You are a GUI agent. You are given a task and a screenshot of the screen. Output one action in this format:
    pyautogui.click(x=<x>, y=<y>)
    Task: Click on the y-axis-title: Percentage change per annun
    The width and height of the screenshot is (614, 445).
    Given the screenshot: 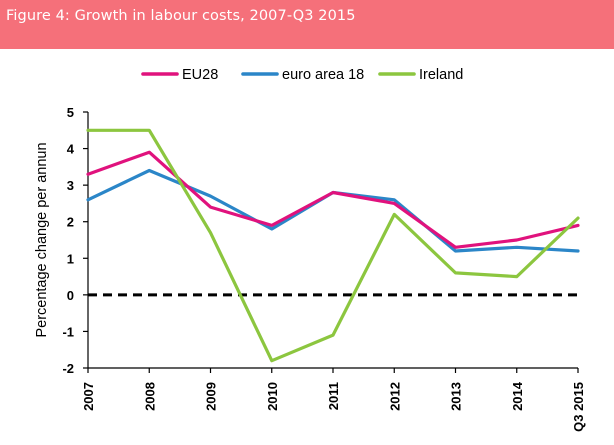 What is the action you would take?
    pyautogui.click(x=42, y=239)
    